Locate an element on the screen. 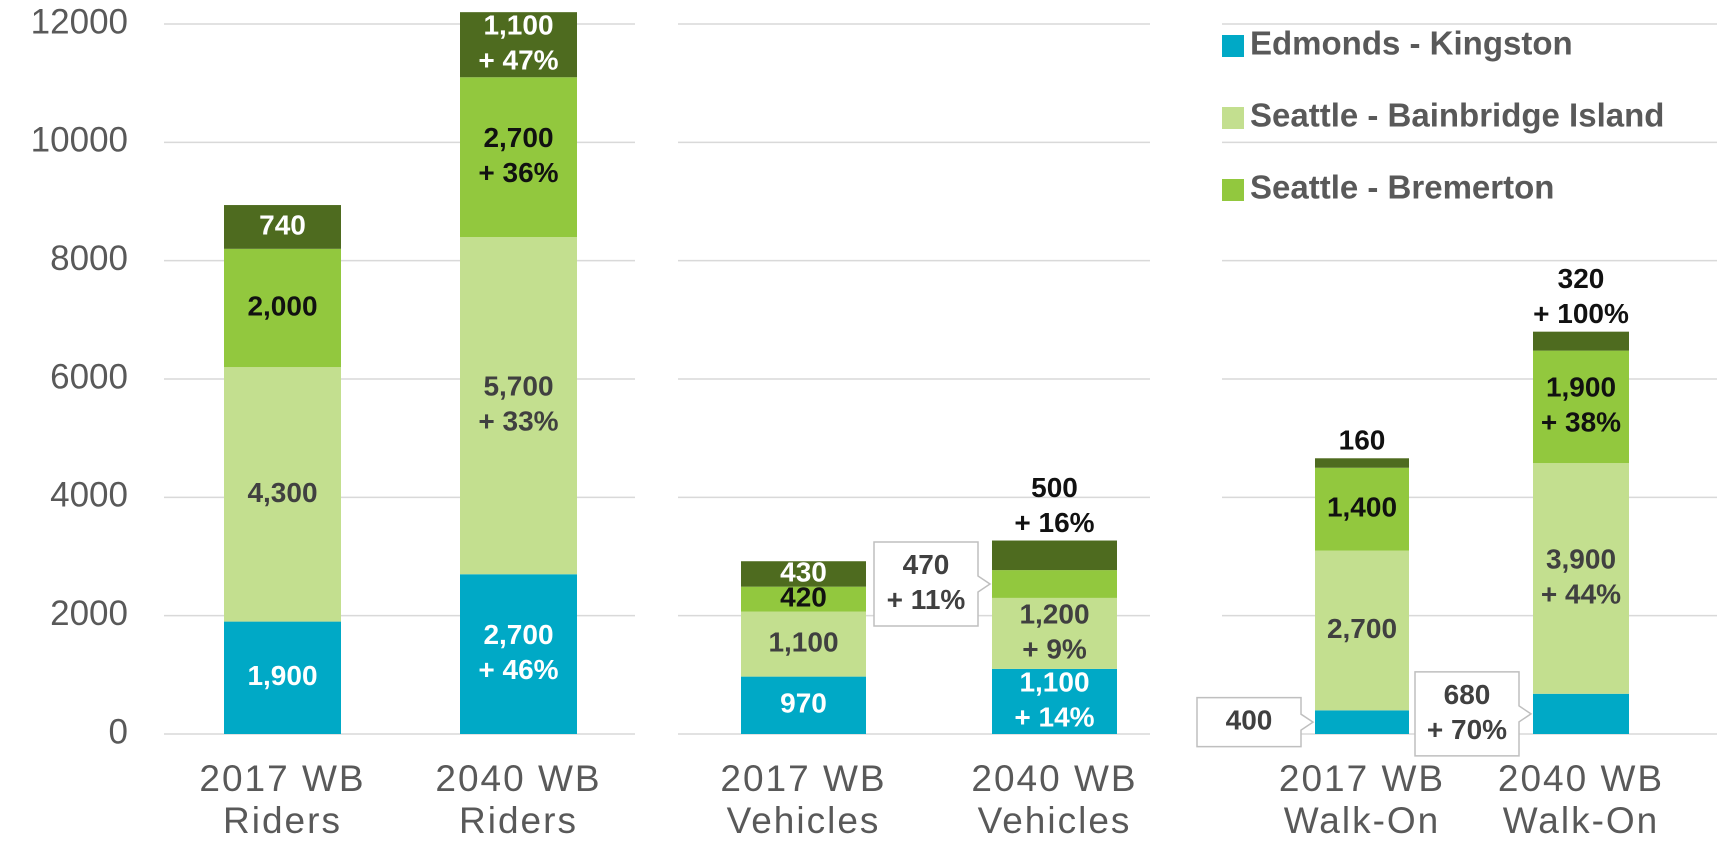 The width and height of the screenshot is (1729, 849). value-label: + 100% is located at coordinates (1581, 313).